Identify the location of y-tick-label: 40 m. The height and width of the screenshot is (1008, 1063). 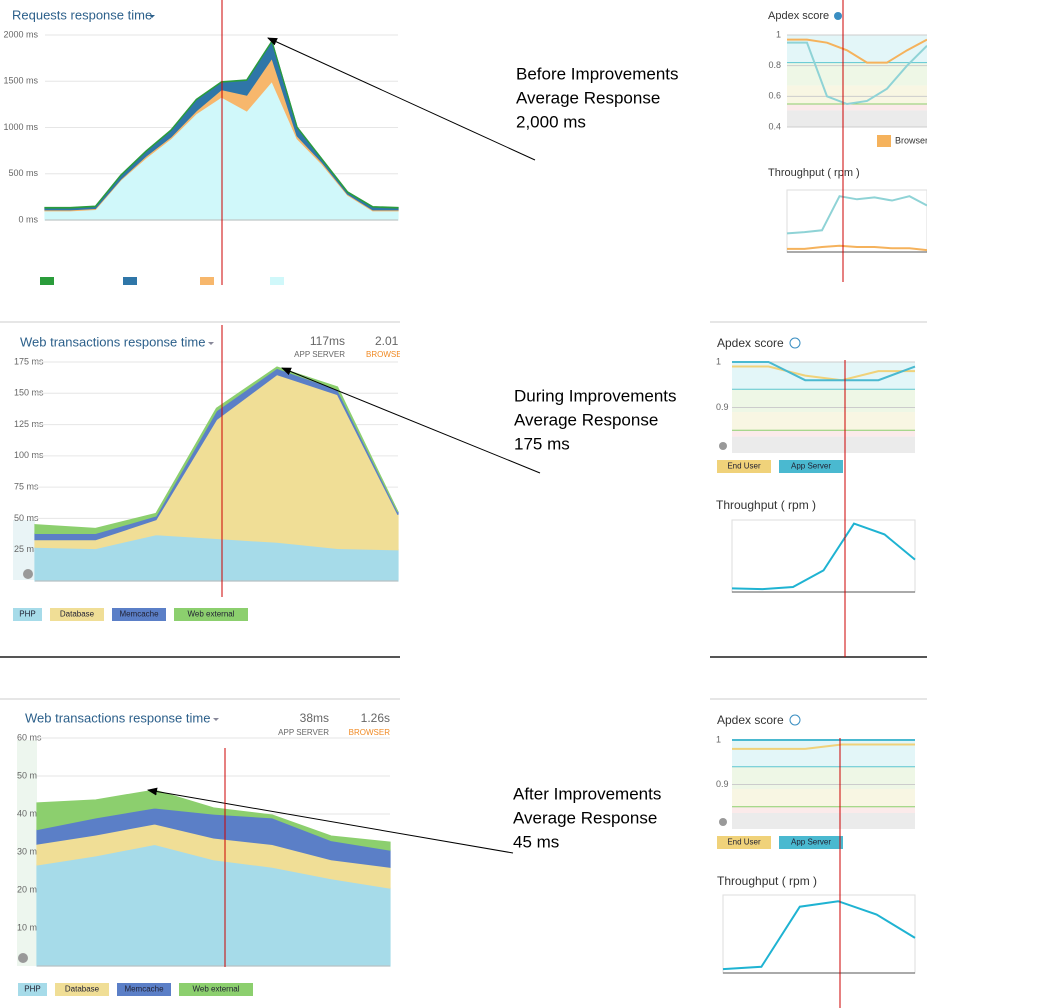
(27, 813).